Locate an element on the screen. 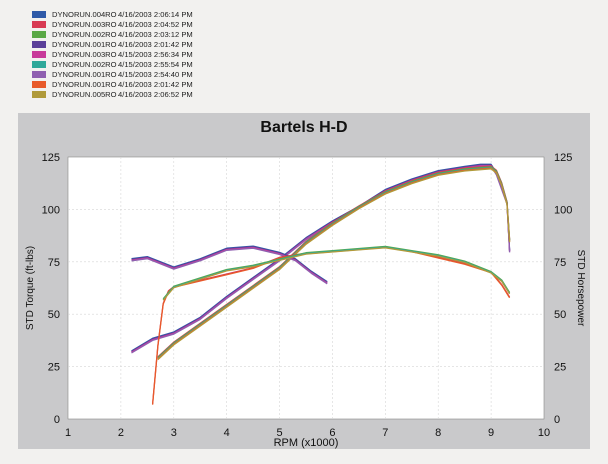 Image resolution: width=608 pixels, height=464 pixels. y-right-axis-label: STD Horsepower is located at coordinates (580, 288).